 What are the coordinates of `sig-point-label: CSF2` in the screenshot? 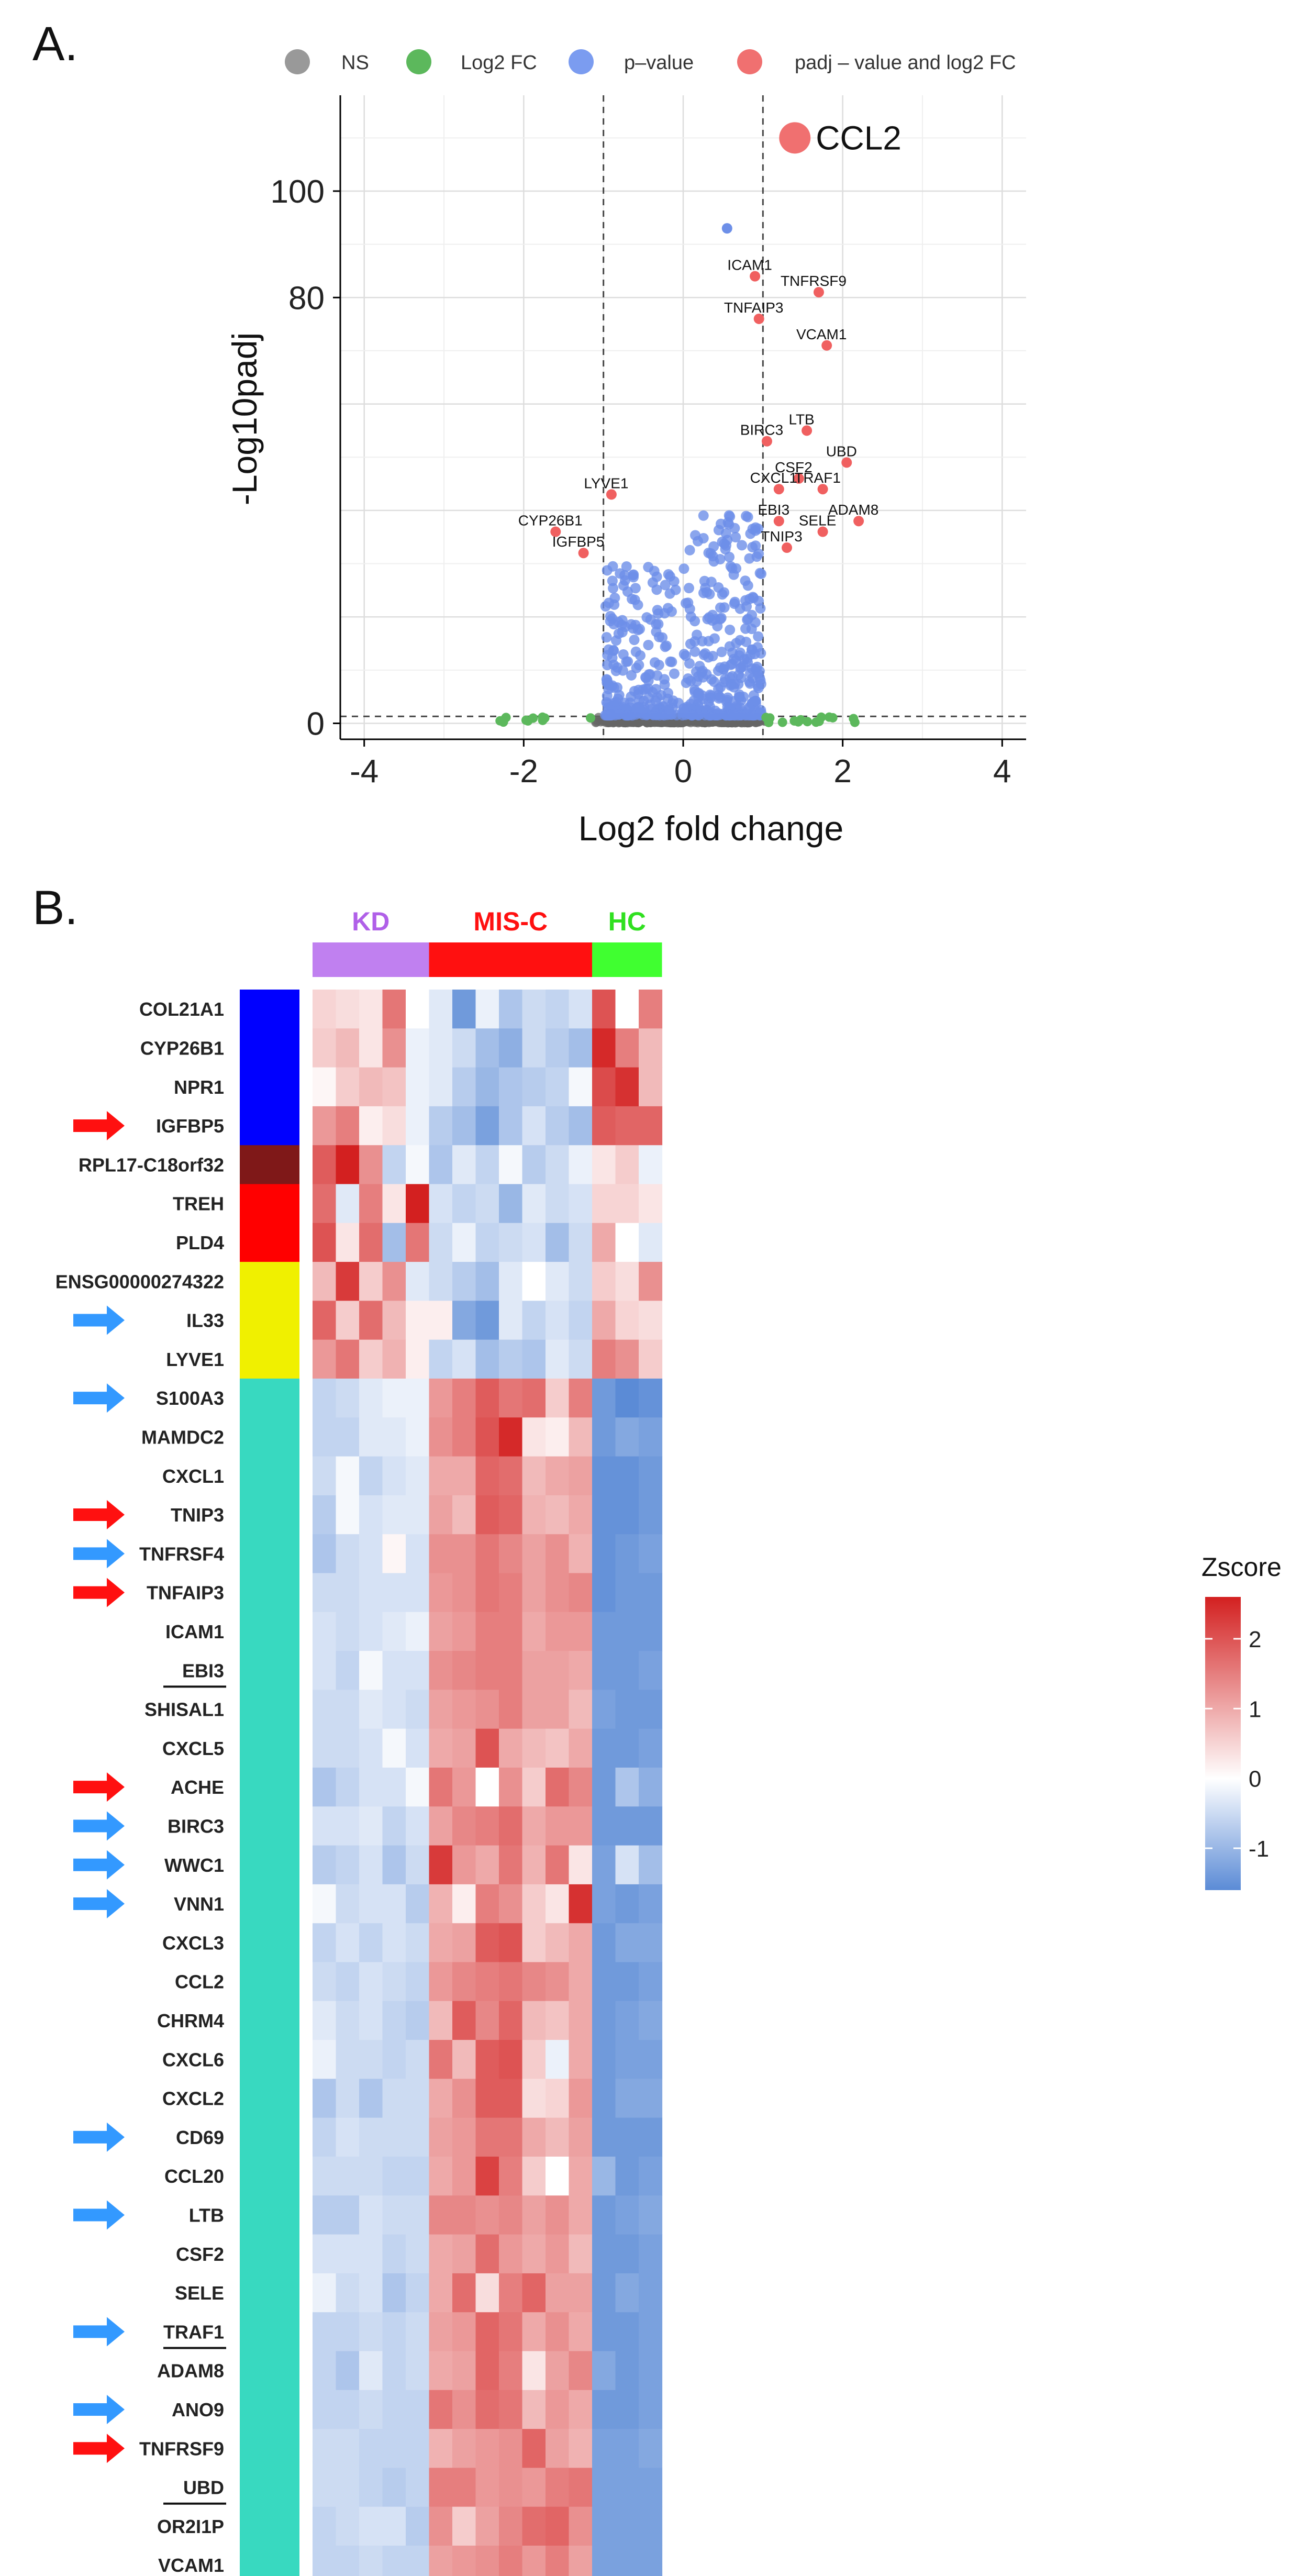 It's located at (794, 467).